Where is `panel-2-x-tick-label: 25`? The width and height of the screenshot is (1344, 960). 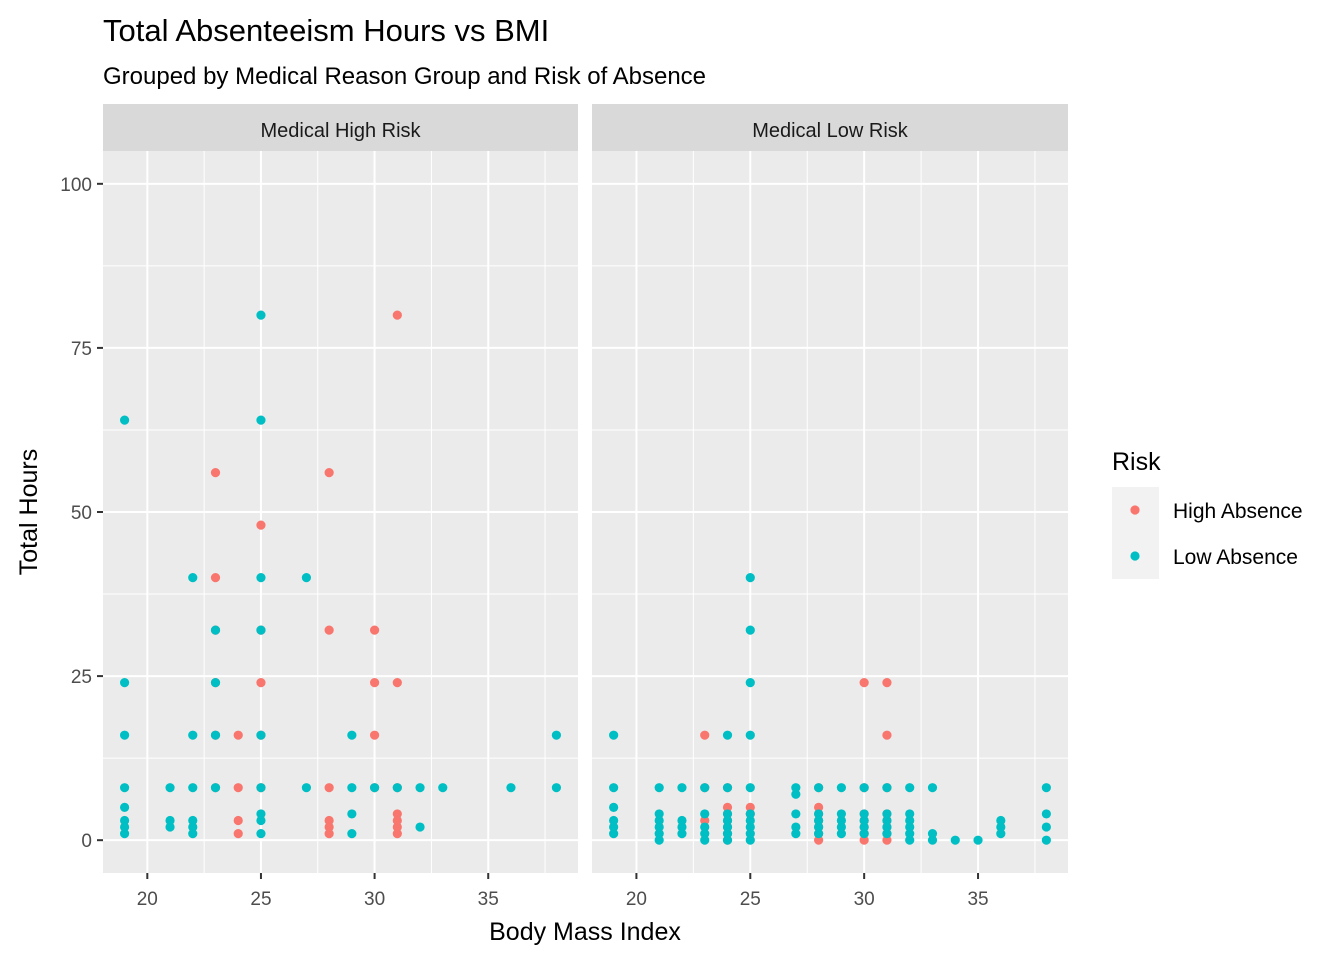 panel-2-x-tick-label: 25 is located at coordinates (750, 899).